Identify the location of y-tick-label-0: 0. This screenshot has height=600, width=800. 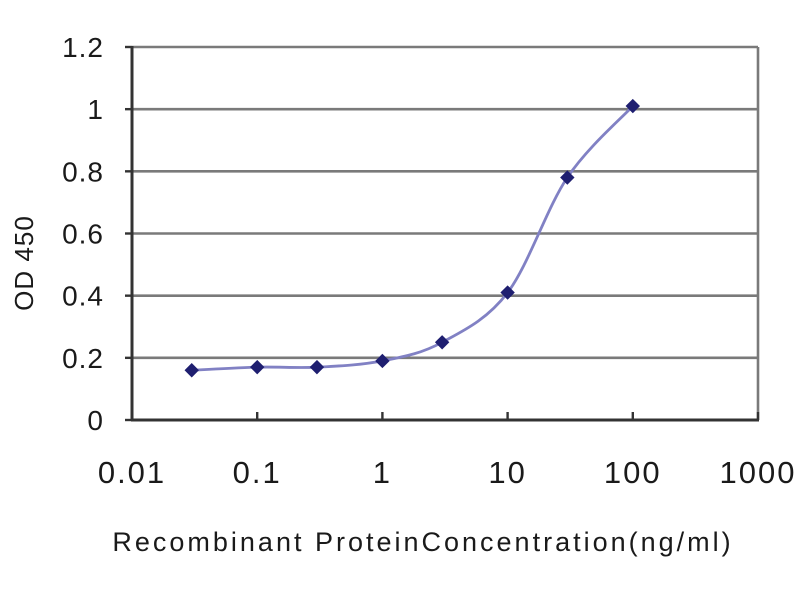
(95, 420).